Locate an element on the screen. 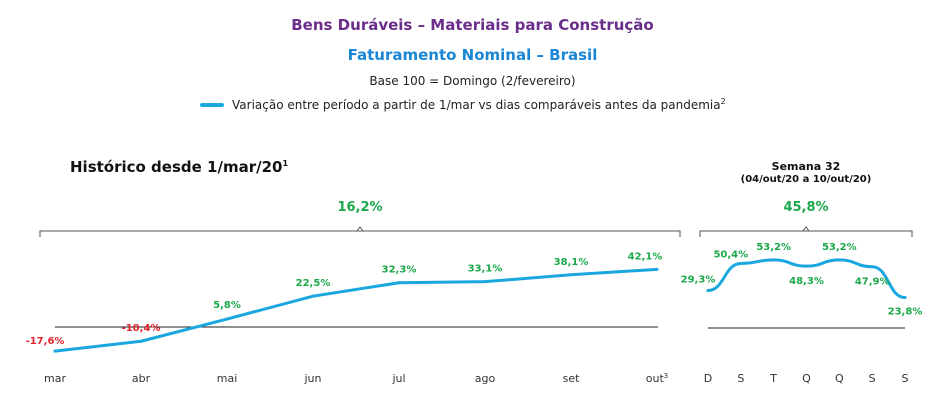  legend-sup: 2 is located at coordinates (723, 101).